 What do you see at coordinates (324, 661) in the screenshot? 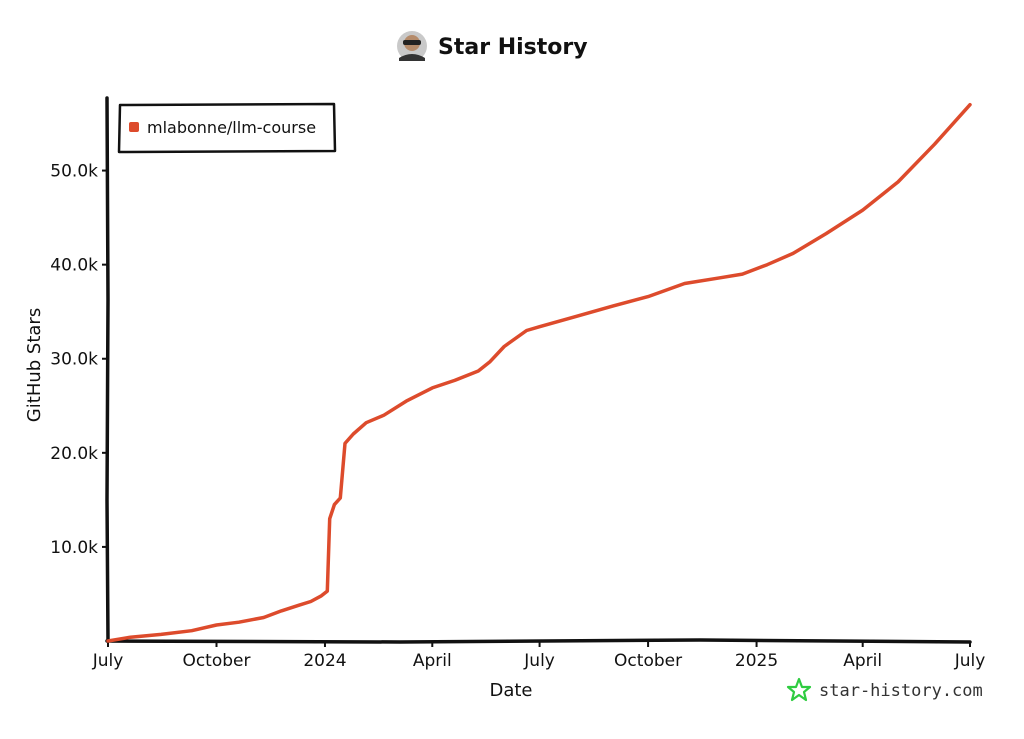
I see `x-tick-label: 2024` at bounding box center [324, 661].